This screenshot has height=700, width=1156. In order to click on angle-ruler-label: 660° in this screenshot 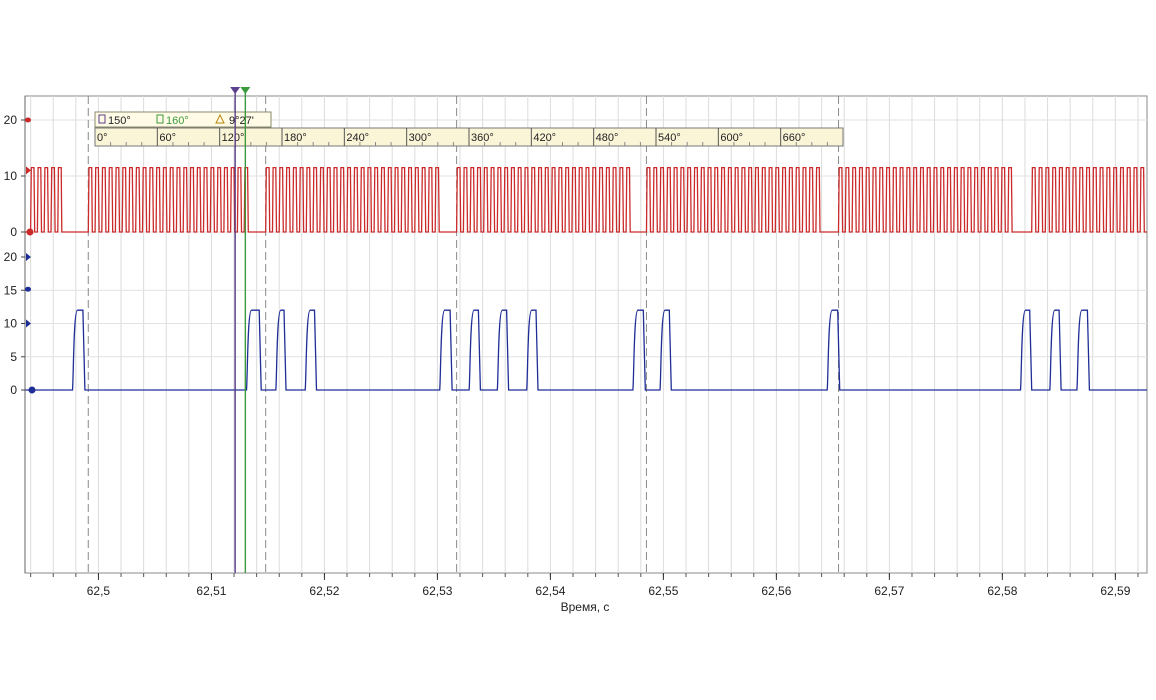, I will do `click(794, 138)`.